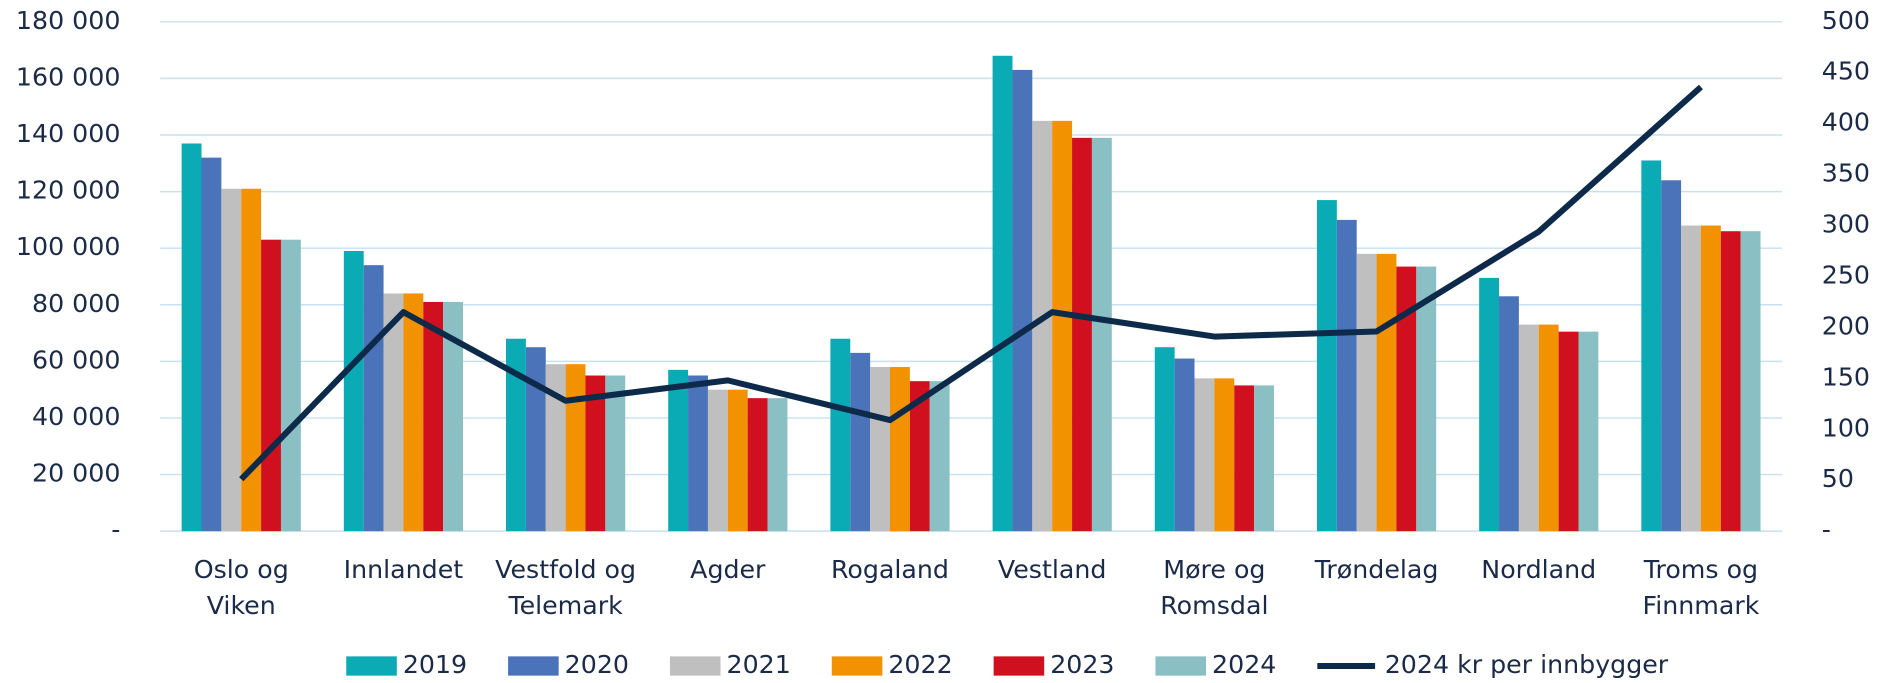 This screenshot has width=1888, height=683. I want to click on y-tick-label: 180 000, so click(68, 20).